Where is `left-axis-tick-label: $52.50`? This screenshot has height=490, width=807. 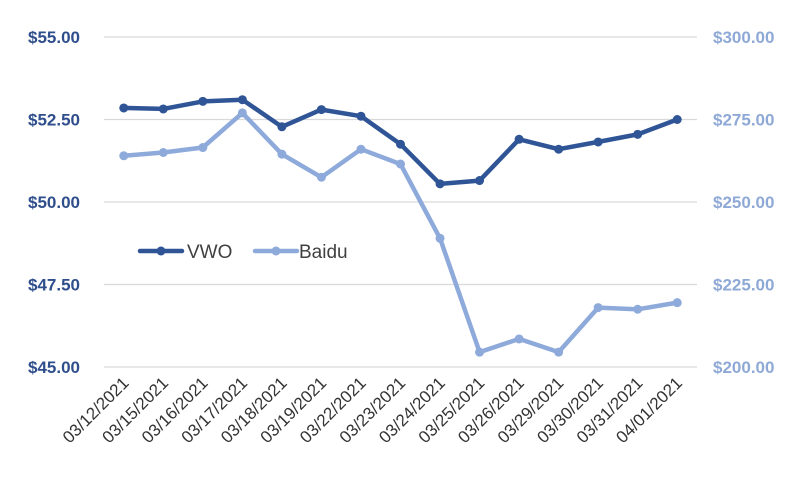
left-axis-tick-label: $52.50 is located at coordinates (54, 120).